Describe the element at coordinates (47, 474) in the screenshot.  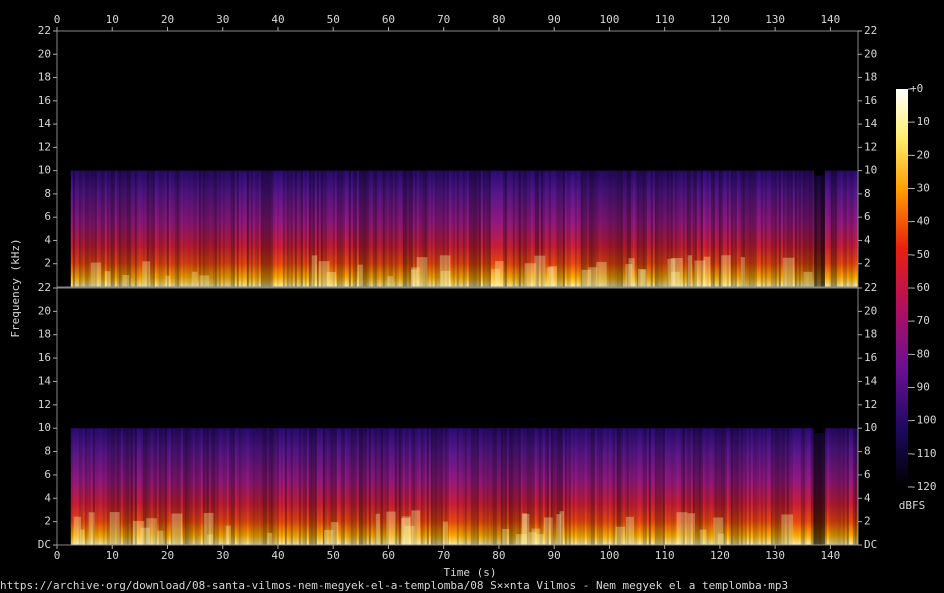
I see `y-tick-label: 6` at that location.